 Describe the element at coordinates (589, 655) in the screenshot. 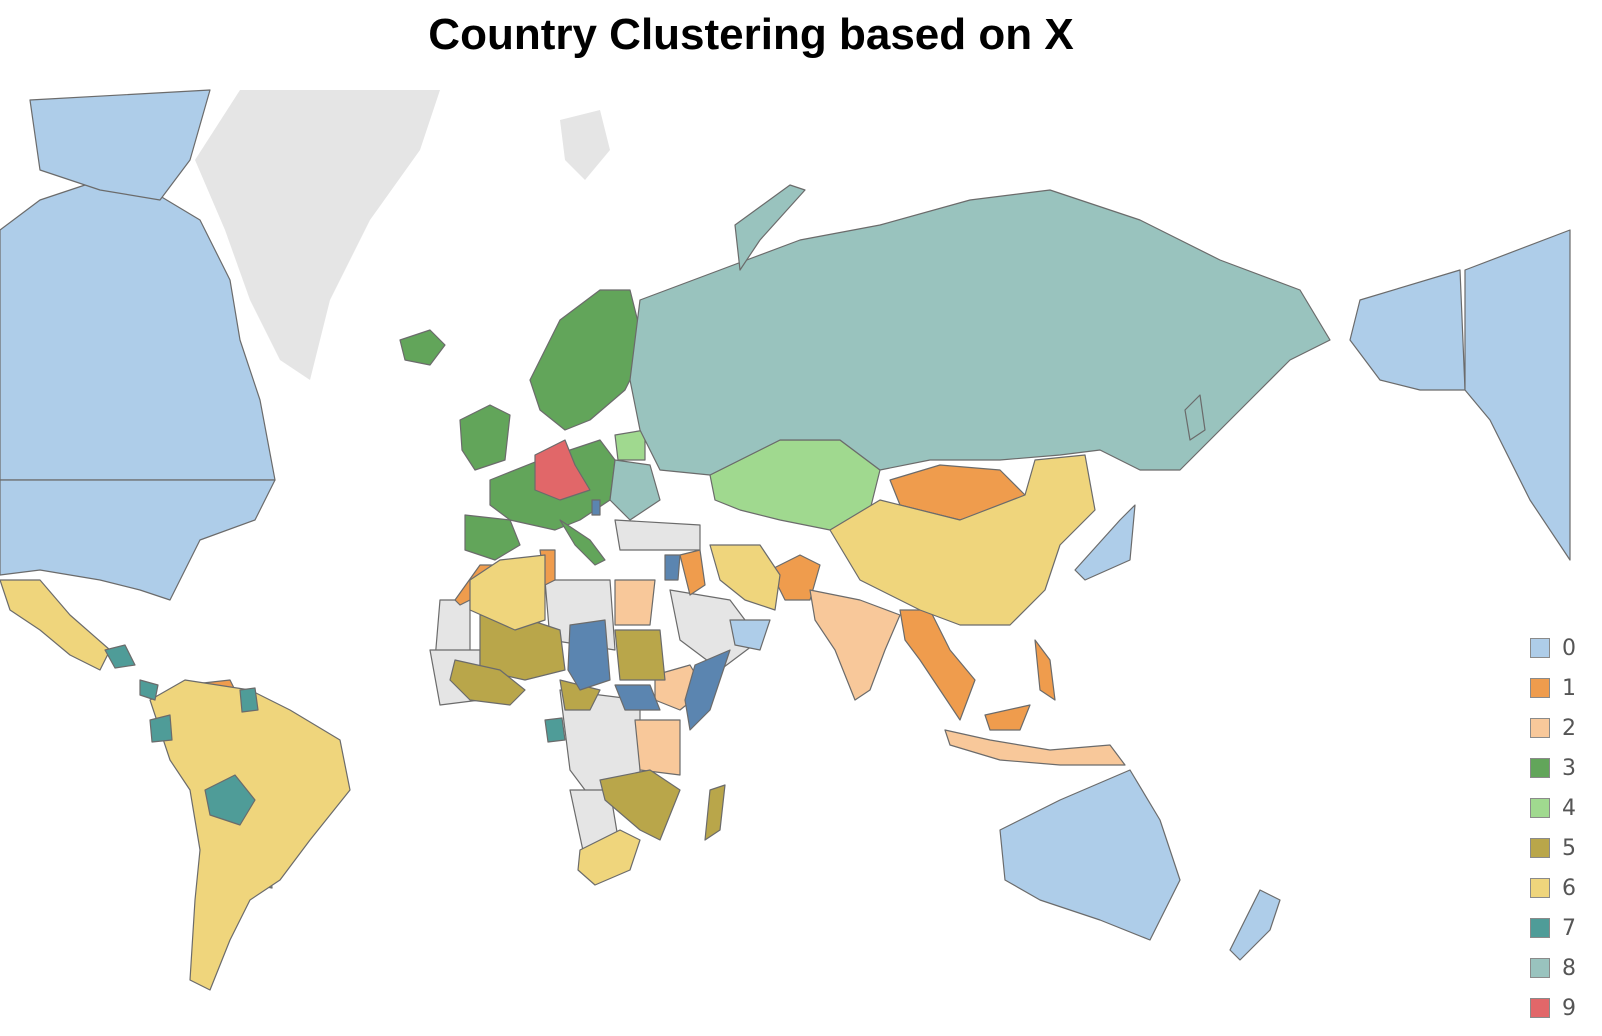

I see `chad-region` at that location.